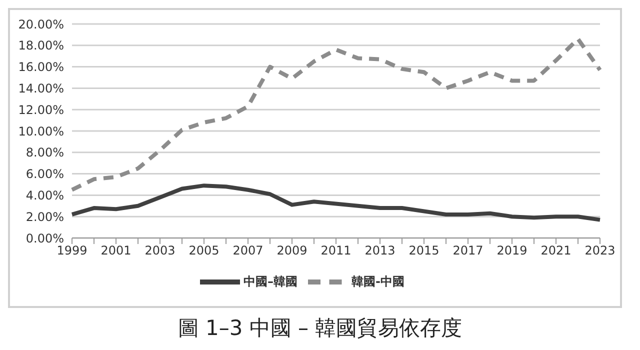 This screenshot has height=350, width=640. Describe the element at coordinates (336, 203) in the screenshot. I see `line-series` at that location.